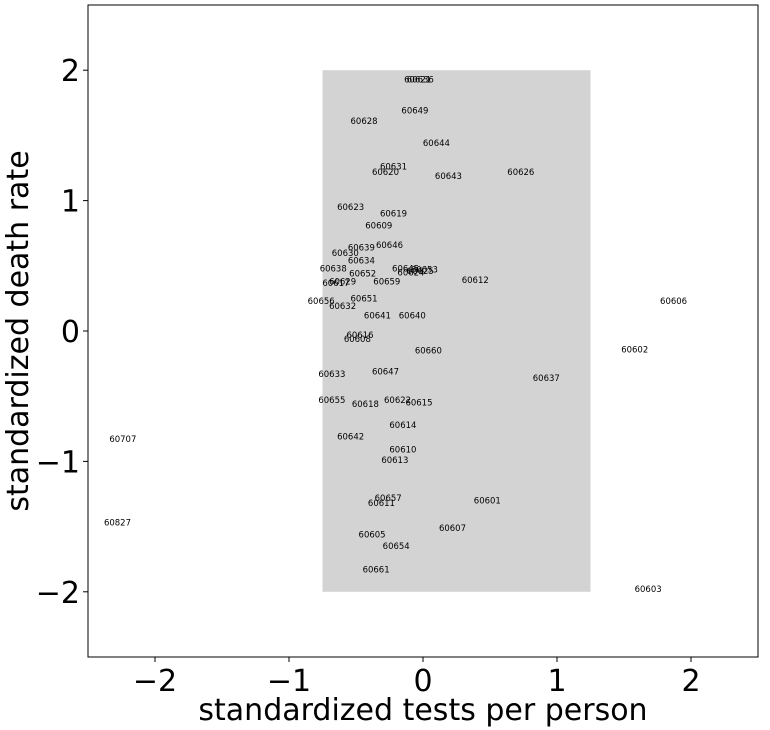 This screenshot has height=730, width=770. Describe the element at coordinates (342, 282) in the screenshot. I see `point-label: 60629` at that location.